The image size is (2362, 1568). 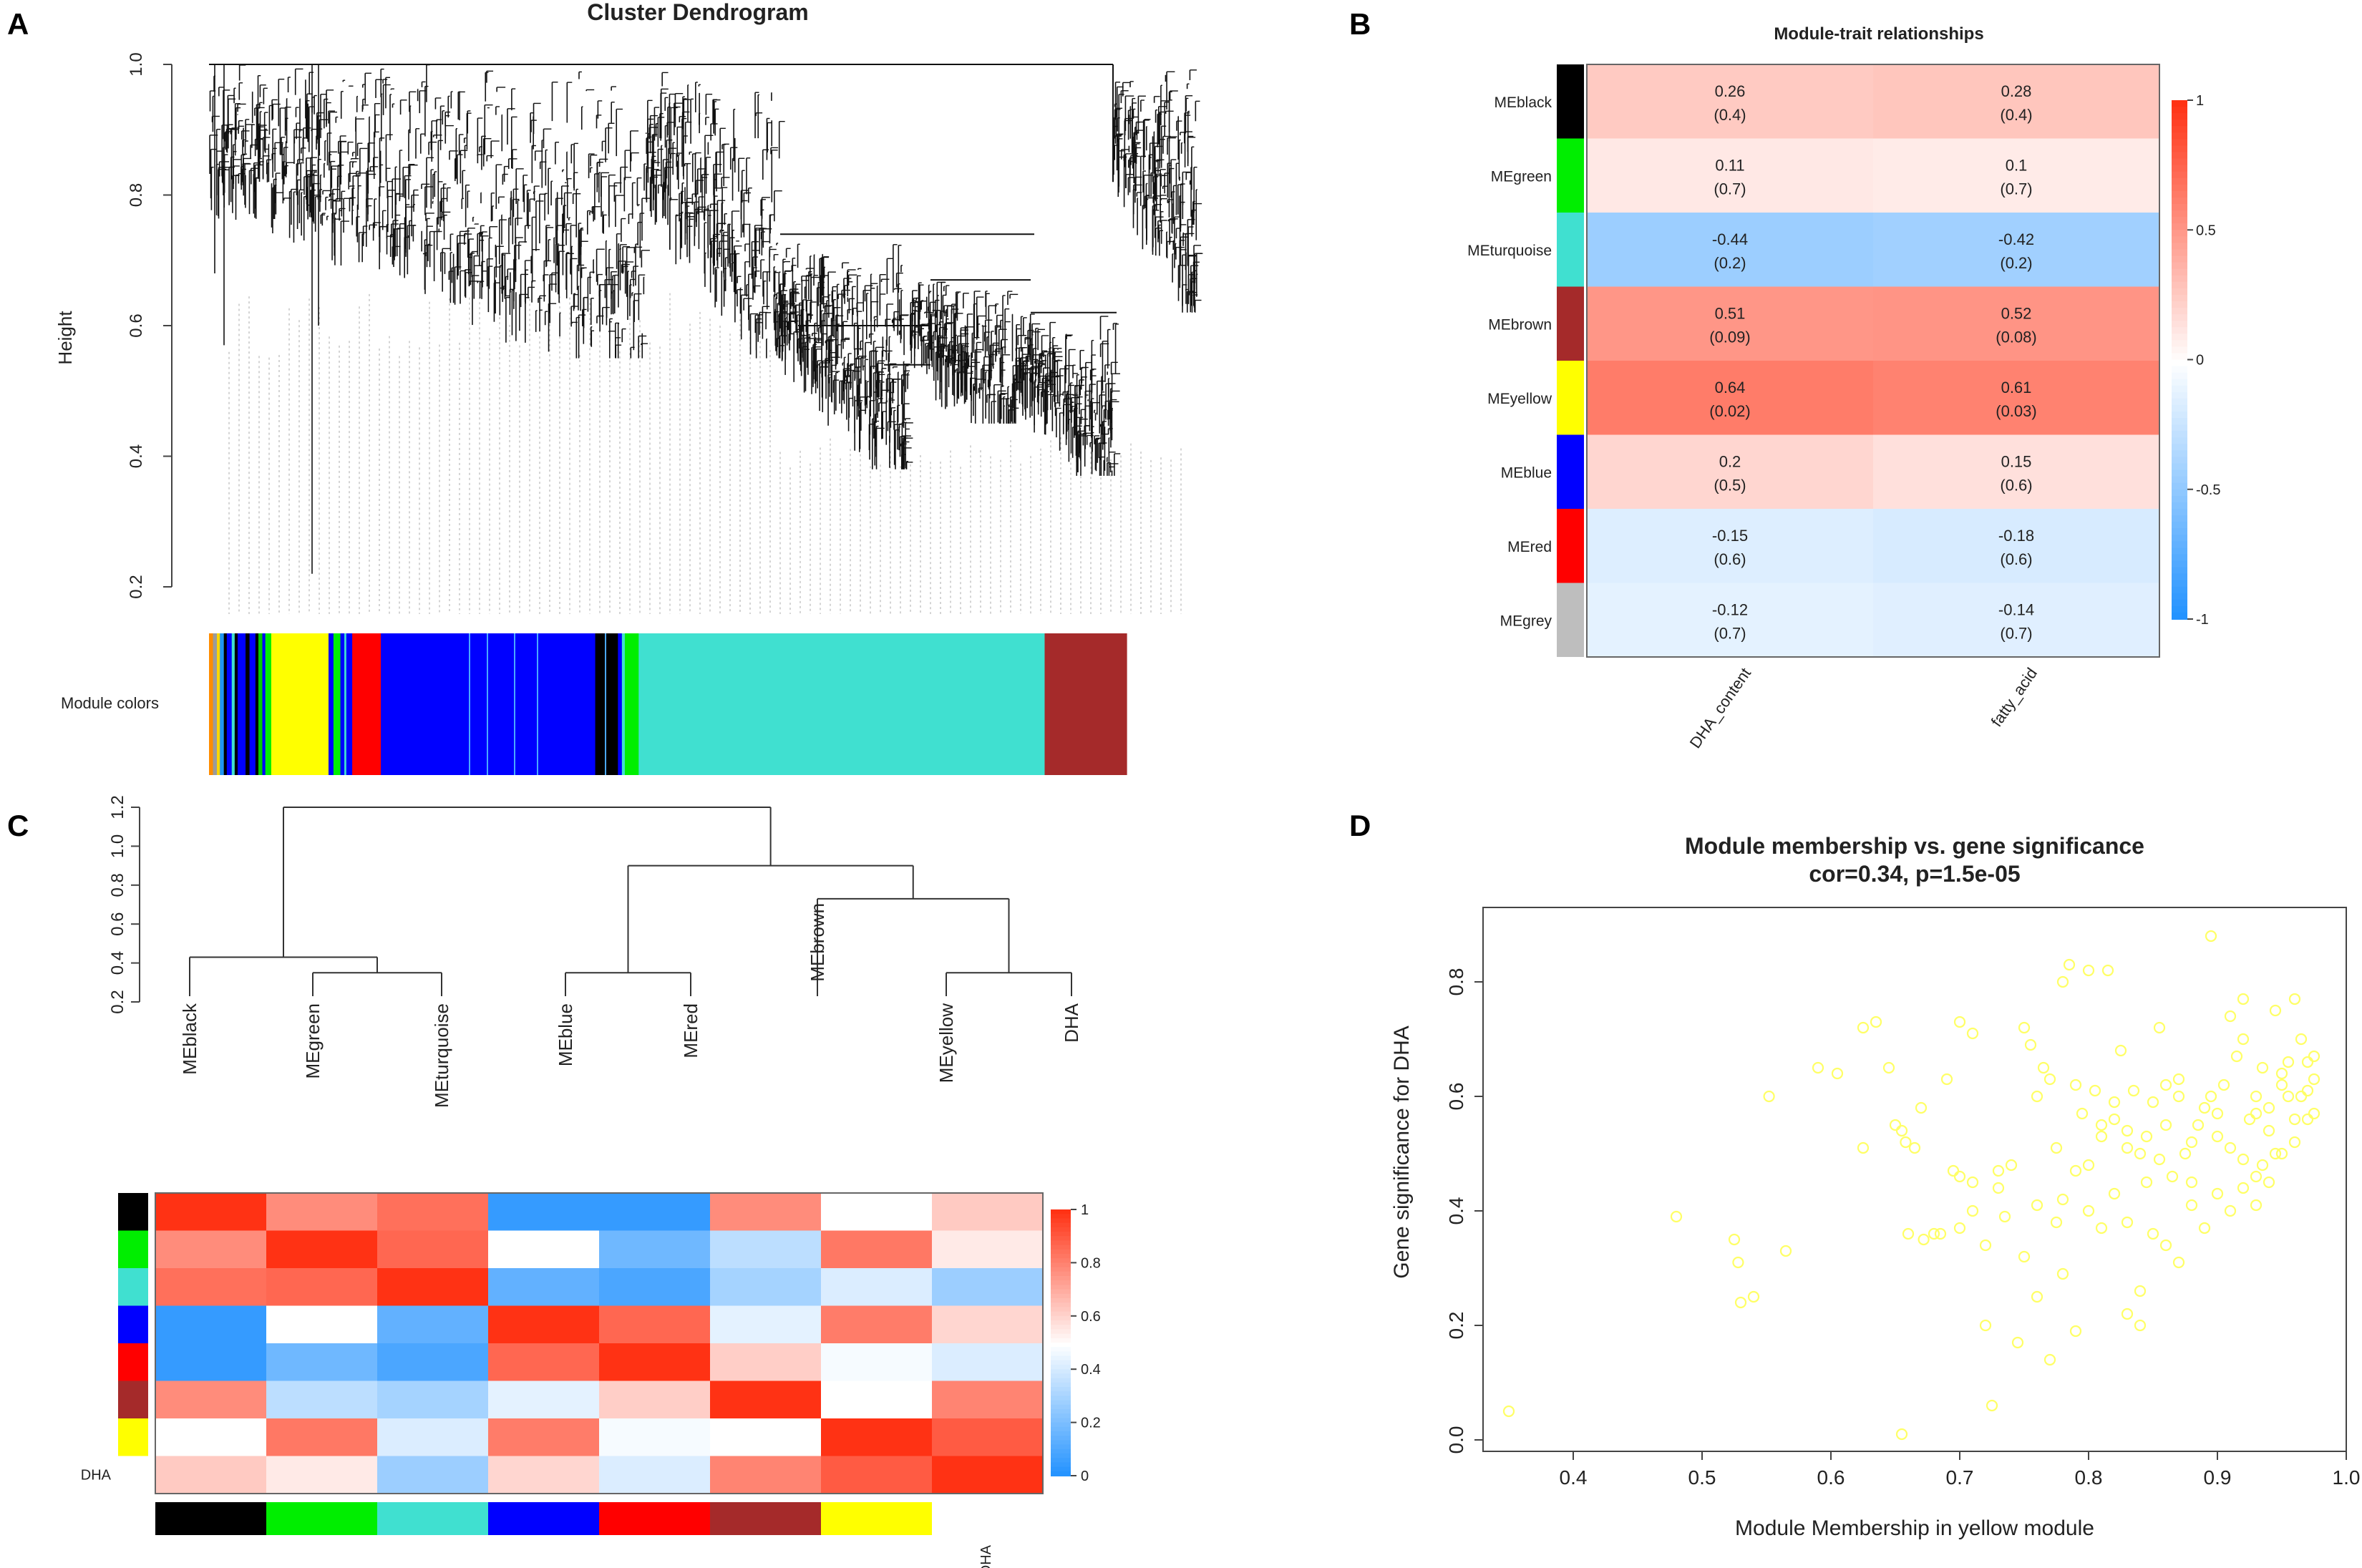 What do you see at coordinates (1085, 1210) in the screenshot?
I see `panel-c-legend-tick-label: 1` at bounding box center [1085, 1210].